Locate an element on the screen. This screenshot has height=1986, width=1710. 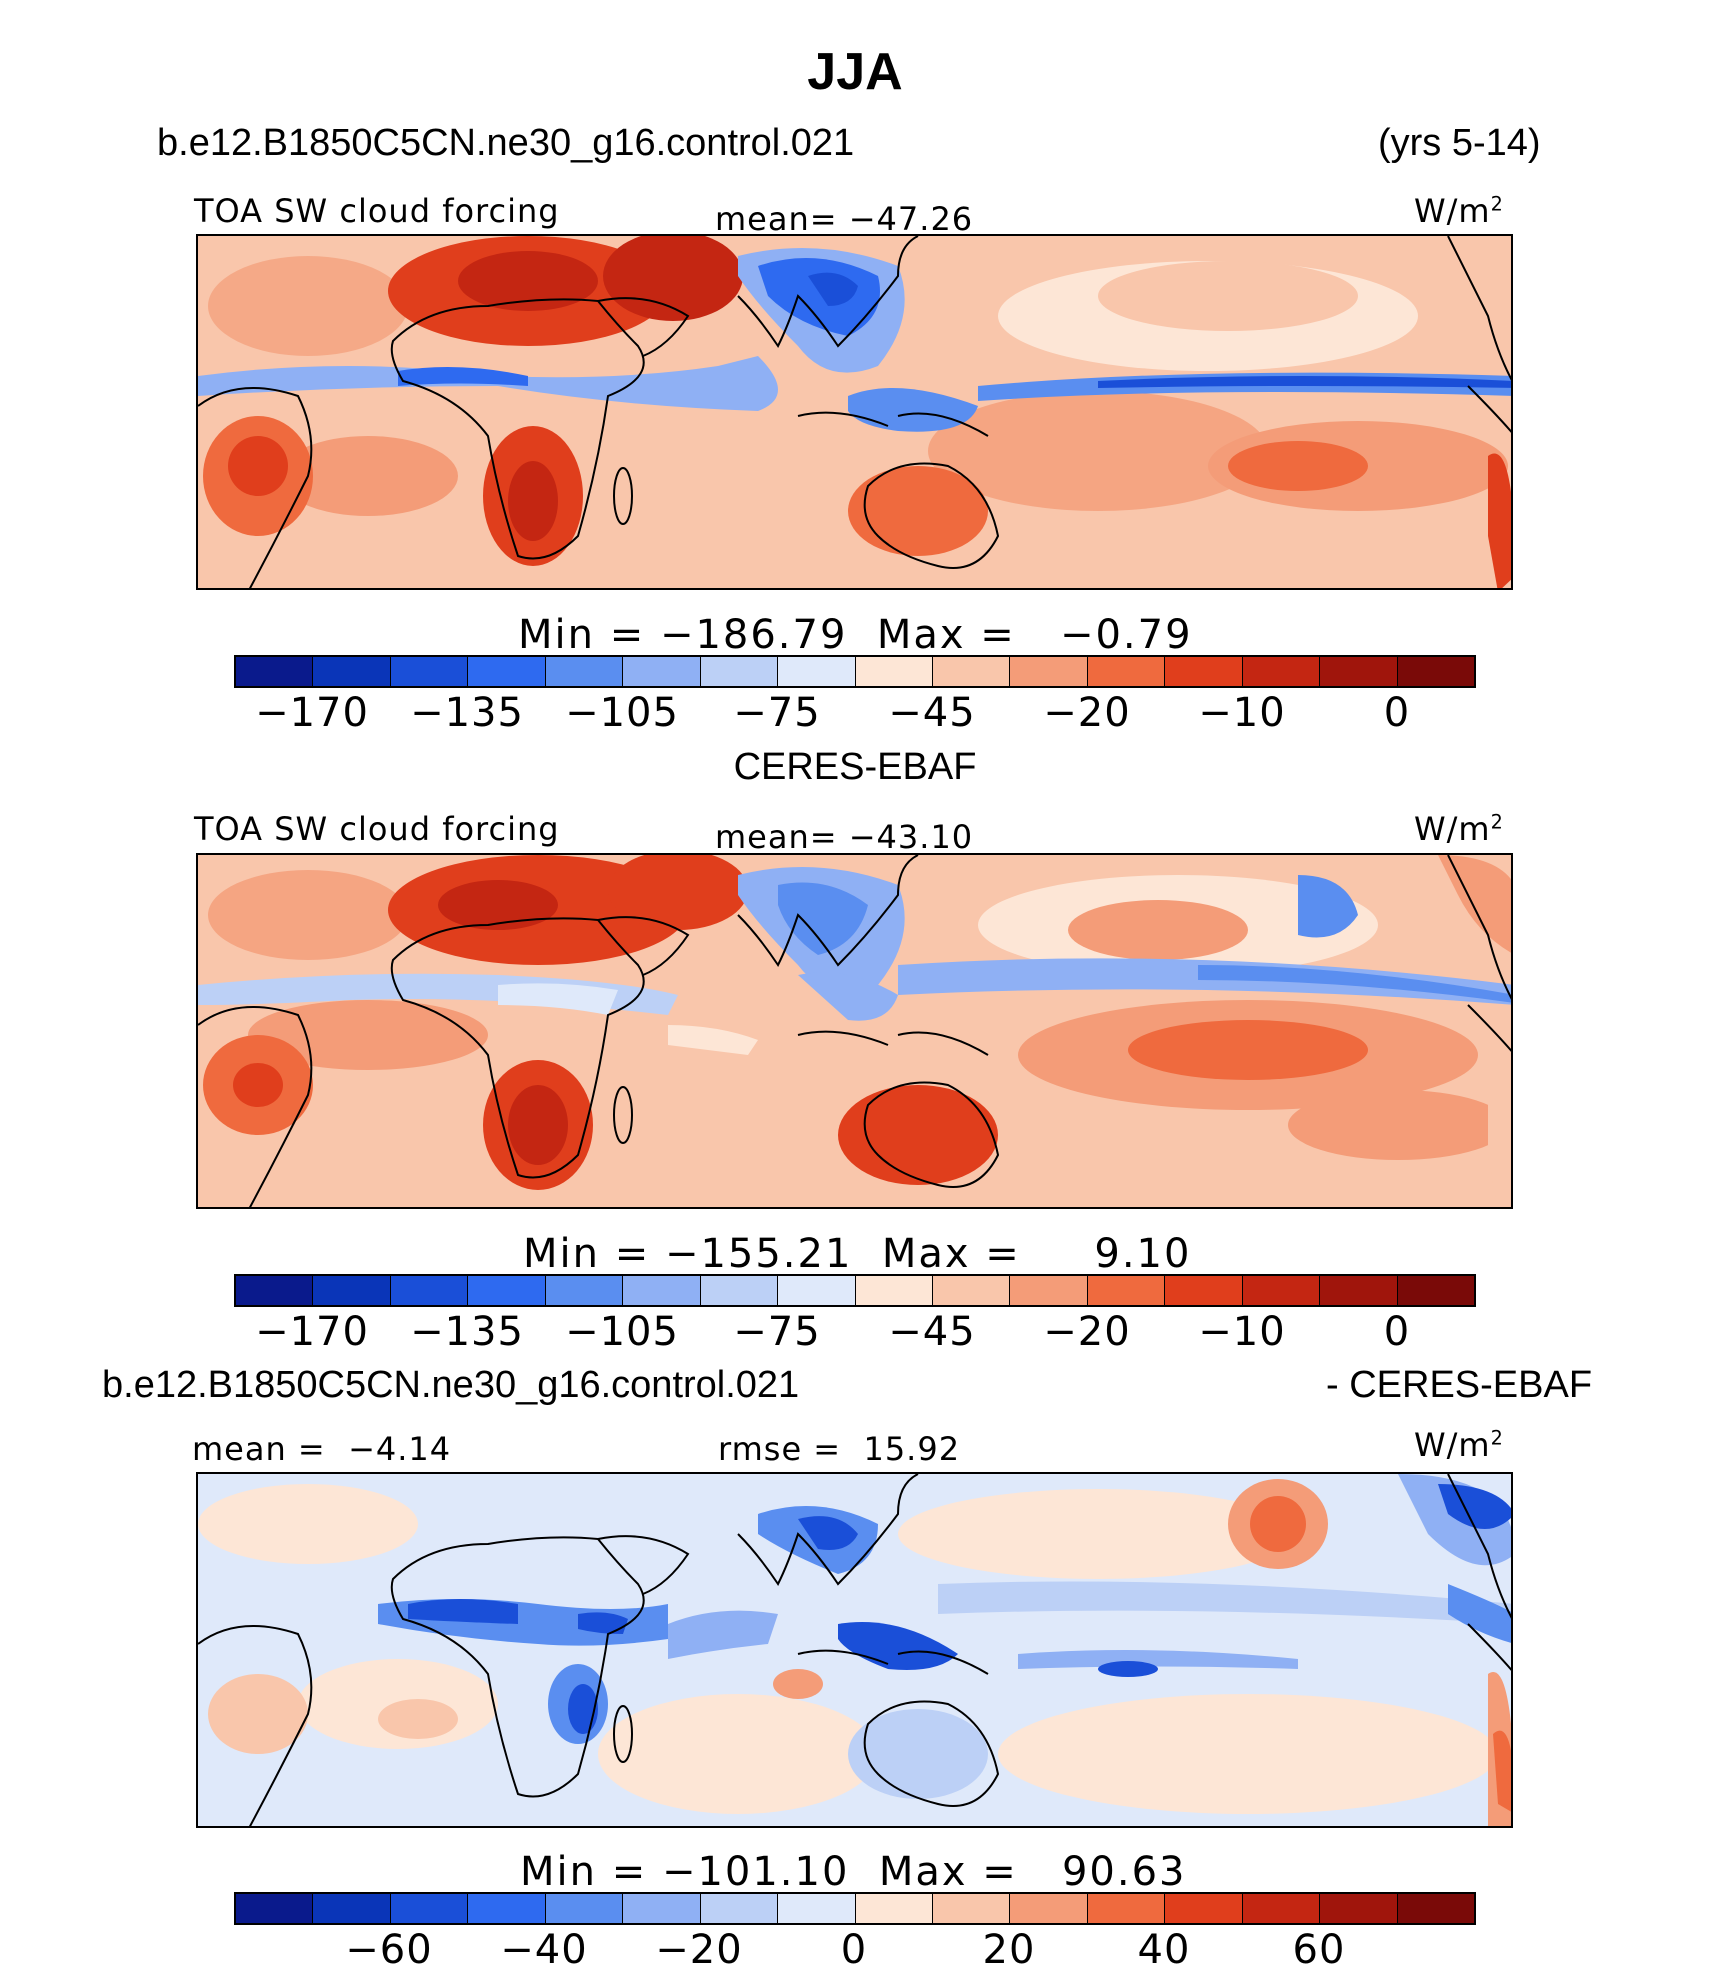
years-label: (yrs 5-14) is located at coordinates (1459, 143).